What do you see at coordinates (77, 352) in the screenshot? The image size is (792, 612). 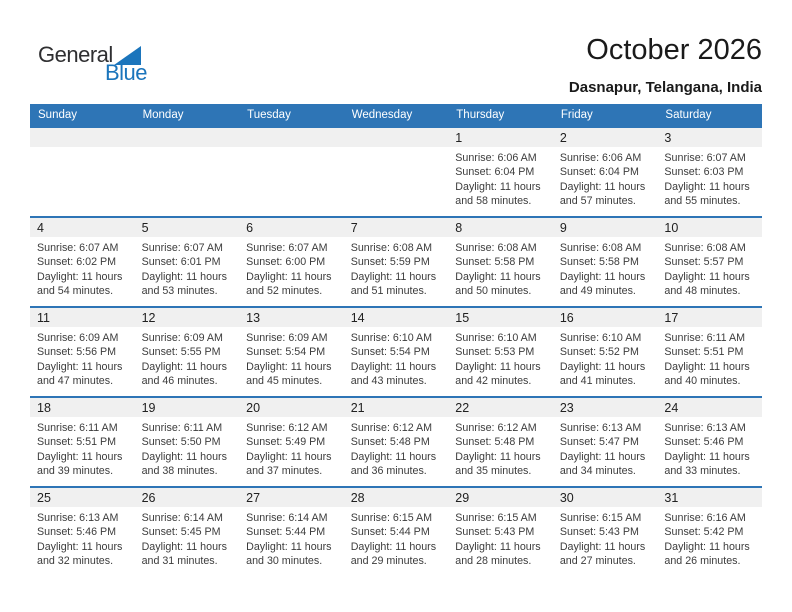 I see `sunset-text: Sunset: 5:56 PM` at bounding box center [77, 352].